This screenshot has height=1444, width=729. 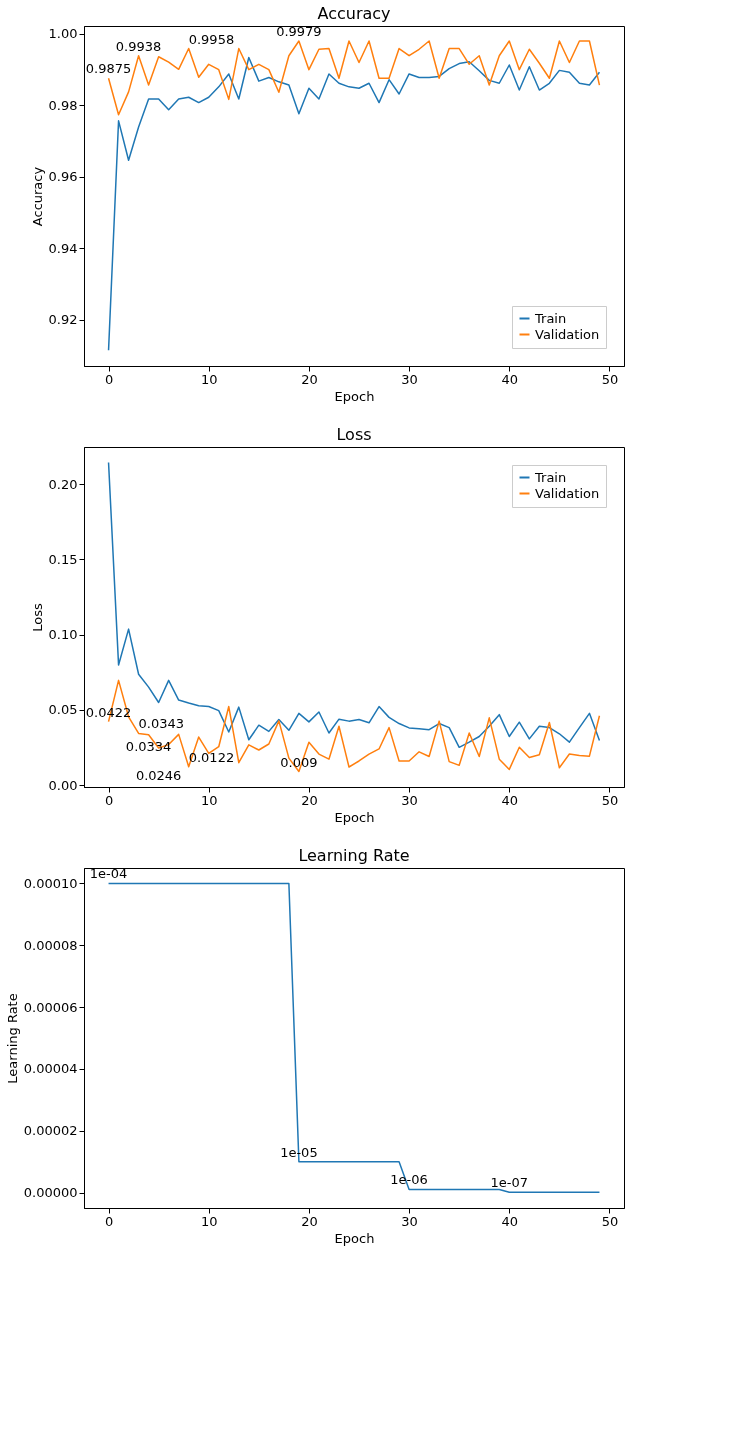 What do you see at coordinates (63, 177) in the screenshot?
I see `y-tick-label: 0.96` at bounding box center [63, 177].